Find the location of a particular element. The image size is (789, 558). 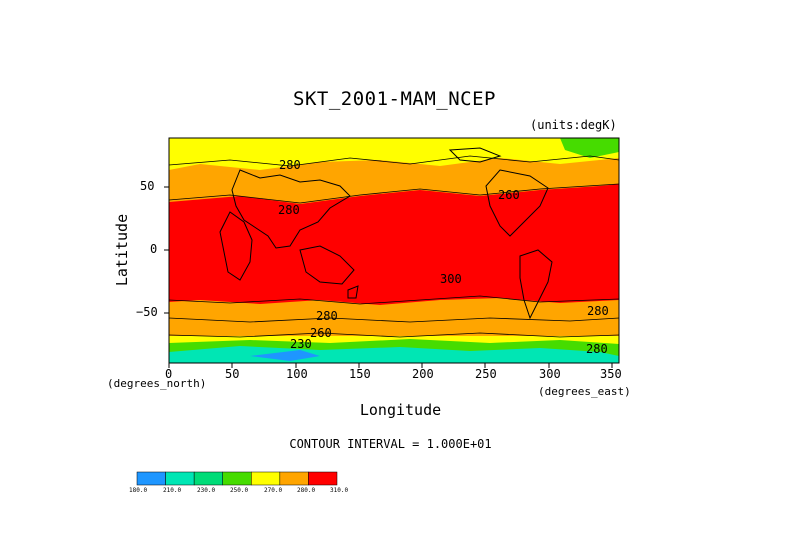

contour-label: 230 is located at coordinates (301, 344).